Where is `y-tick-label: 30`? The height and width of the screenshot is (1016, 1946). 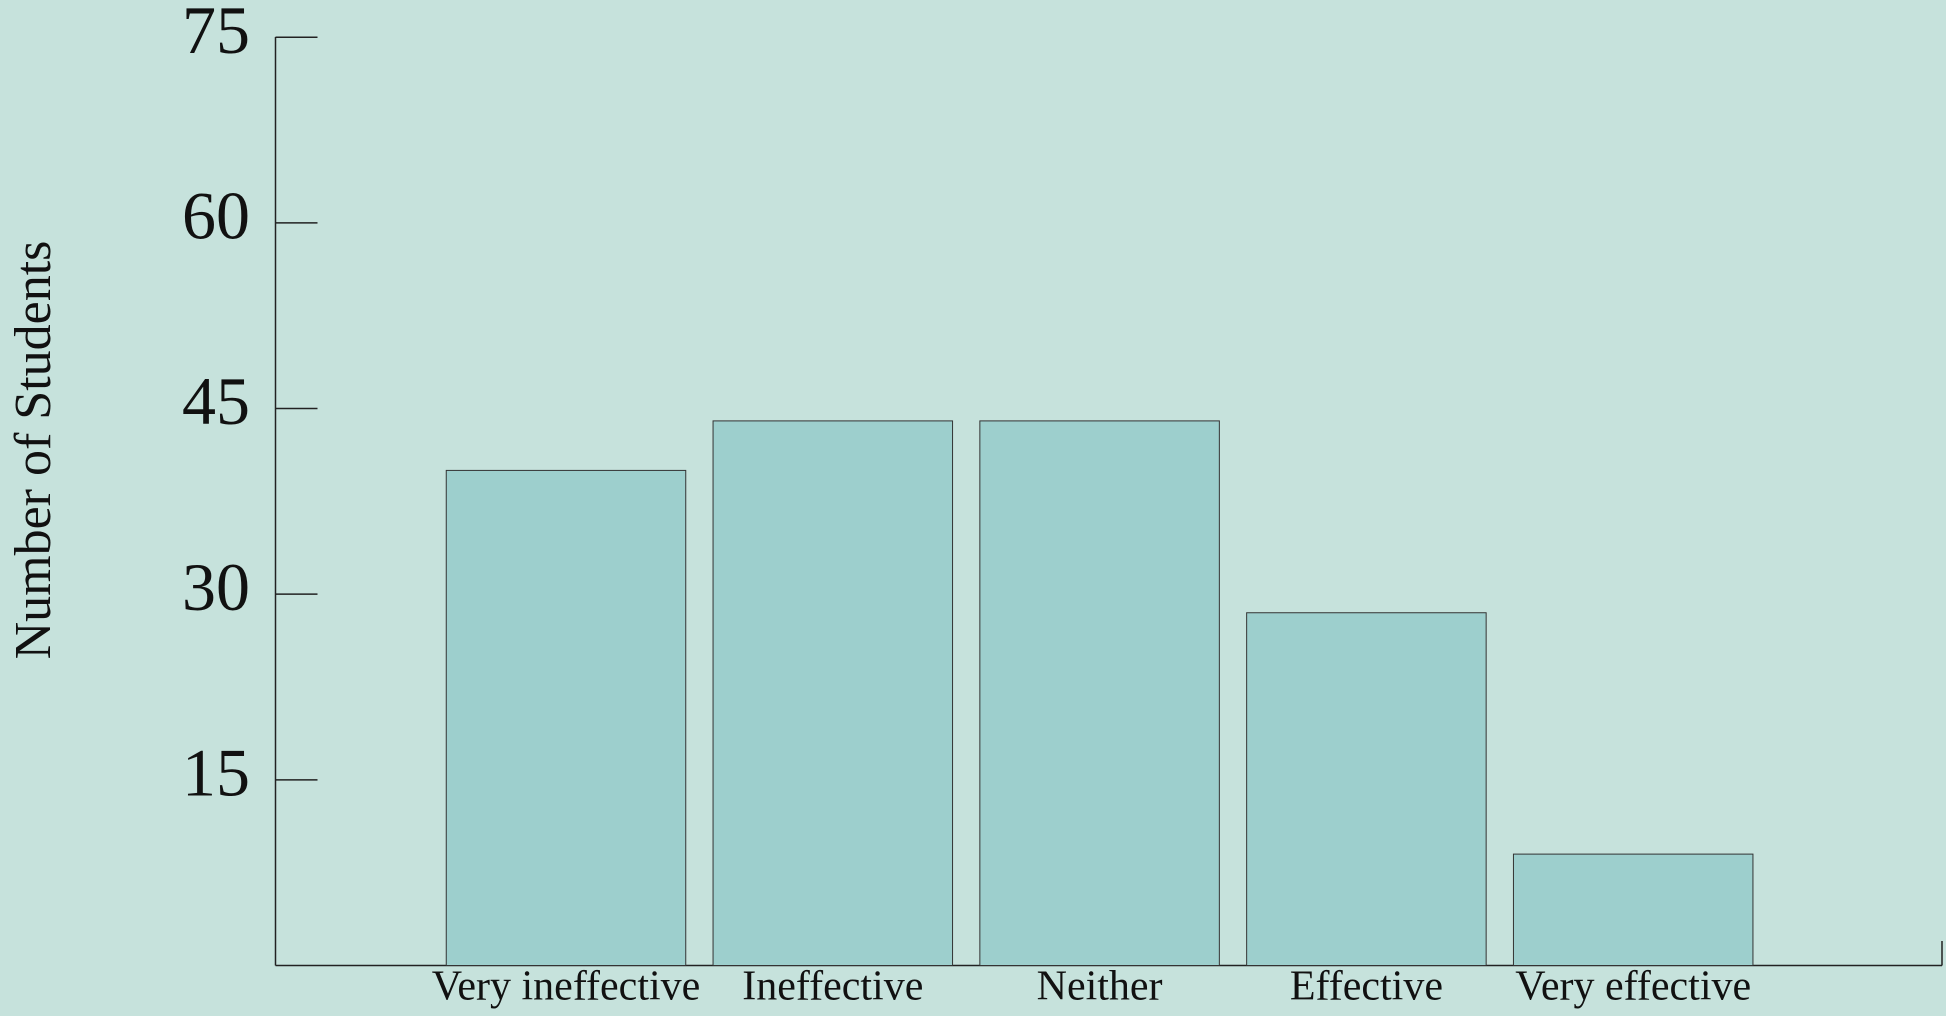 y-tick-label: 30 is located at coordinates (216, 587).